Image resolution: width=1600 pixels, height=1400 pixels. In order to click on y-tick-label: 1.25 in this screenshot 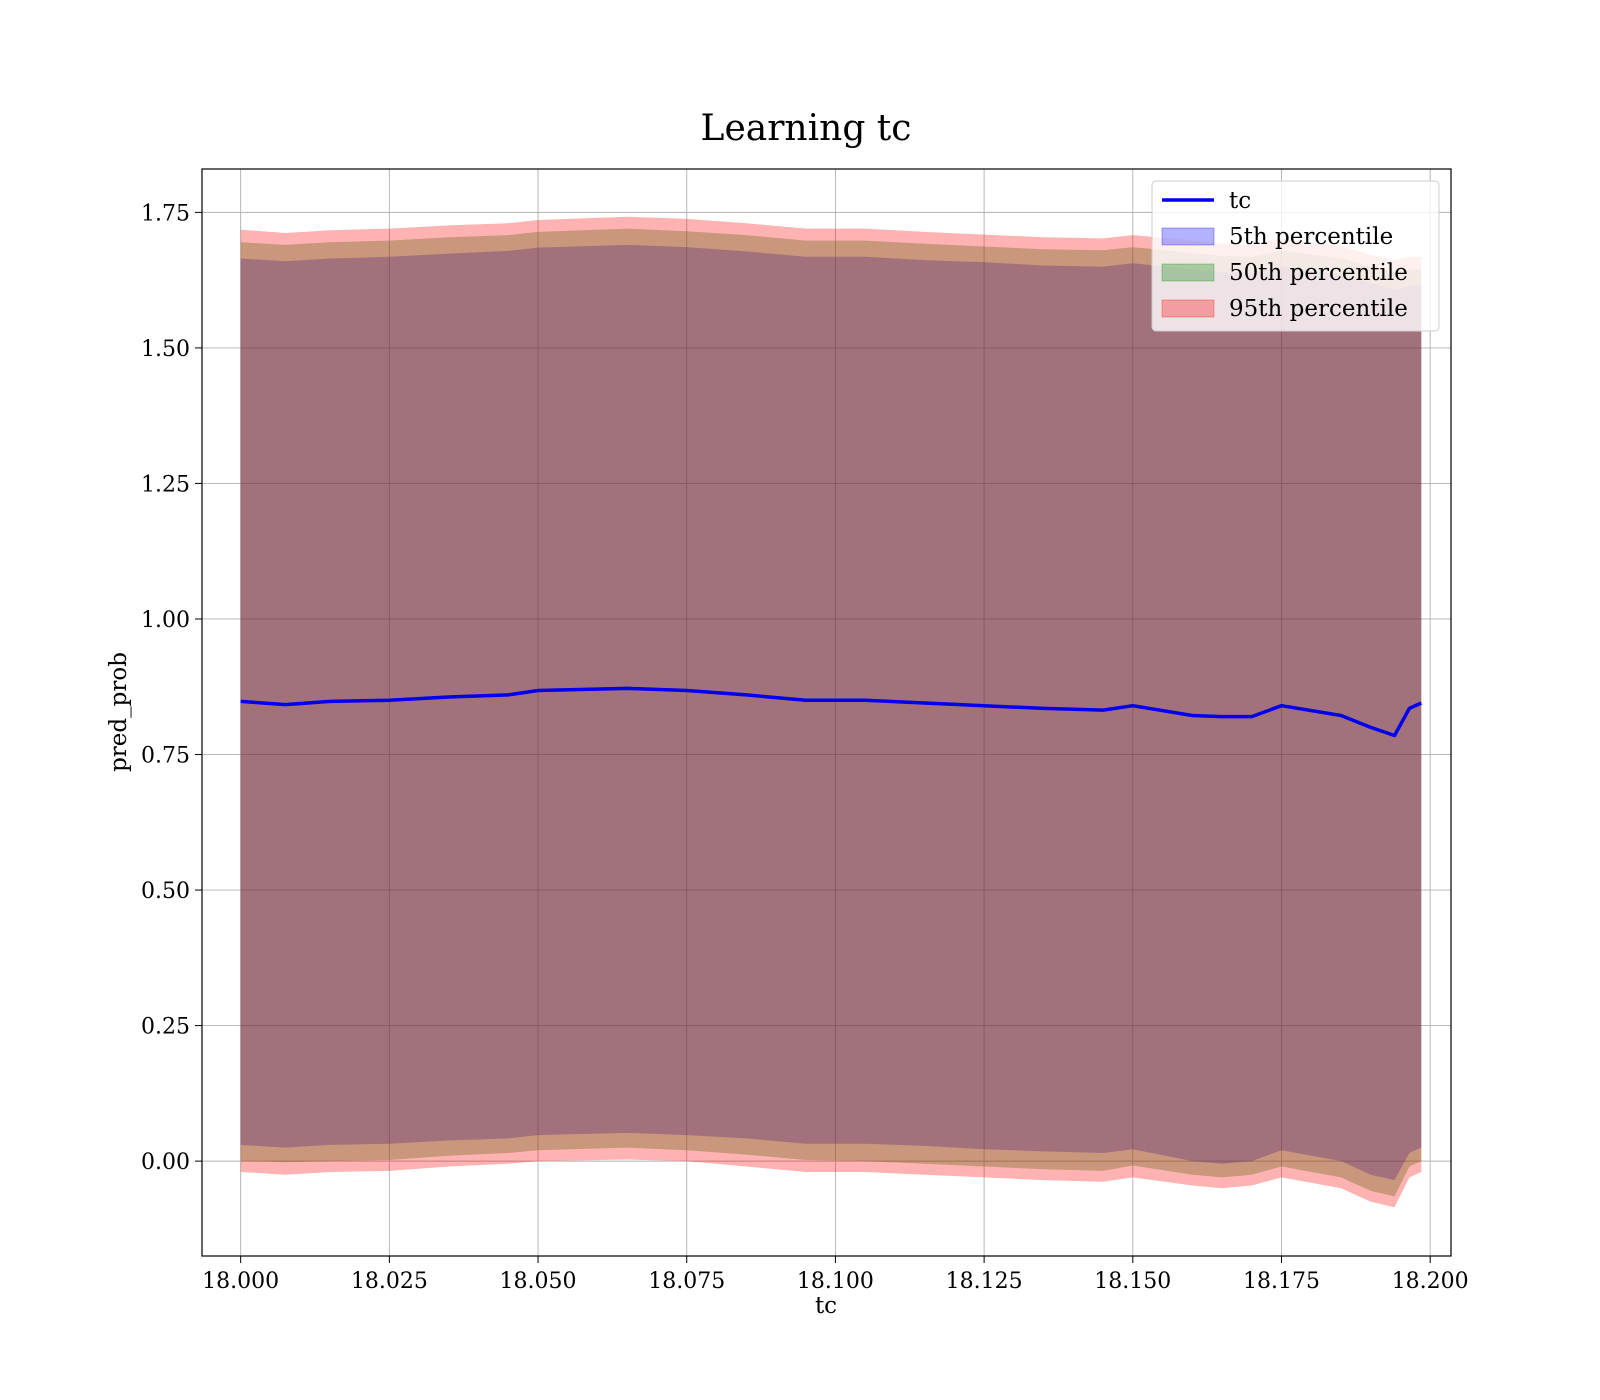, I will do `click(165, 484)`.